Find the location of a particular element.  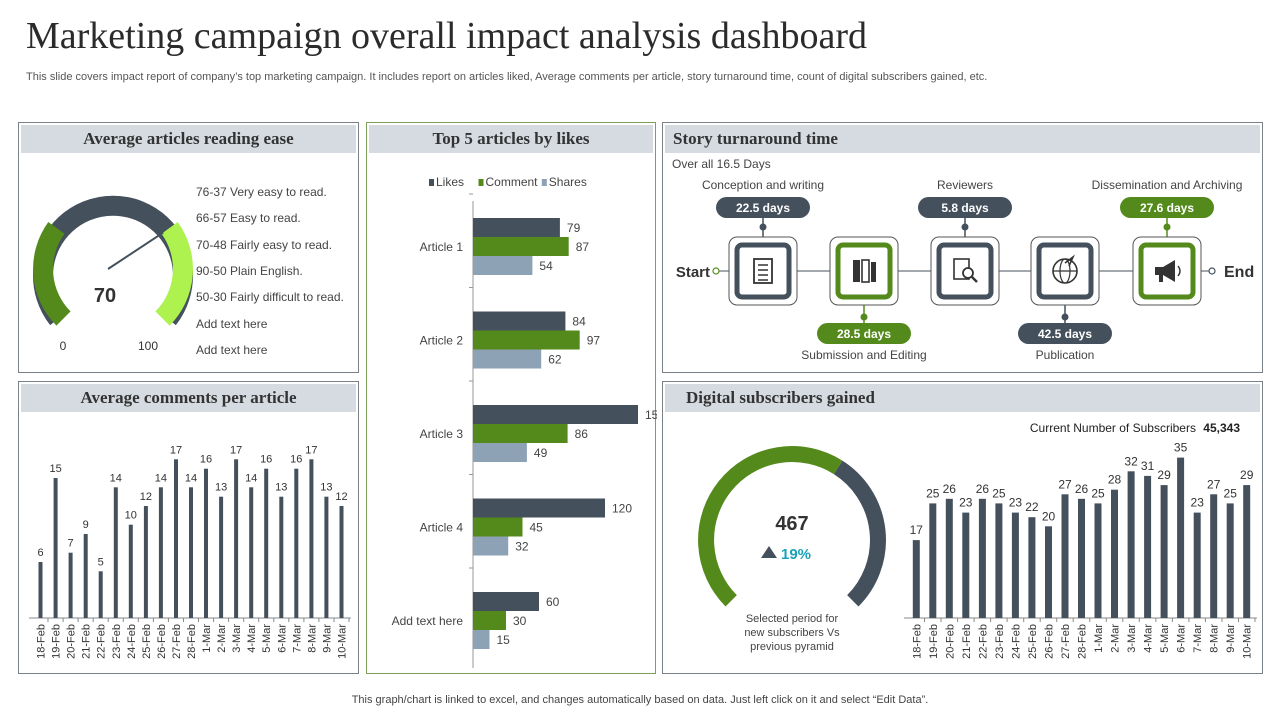

books-icon is located at coordinates (864, 271).